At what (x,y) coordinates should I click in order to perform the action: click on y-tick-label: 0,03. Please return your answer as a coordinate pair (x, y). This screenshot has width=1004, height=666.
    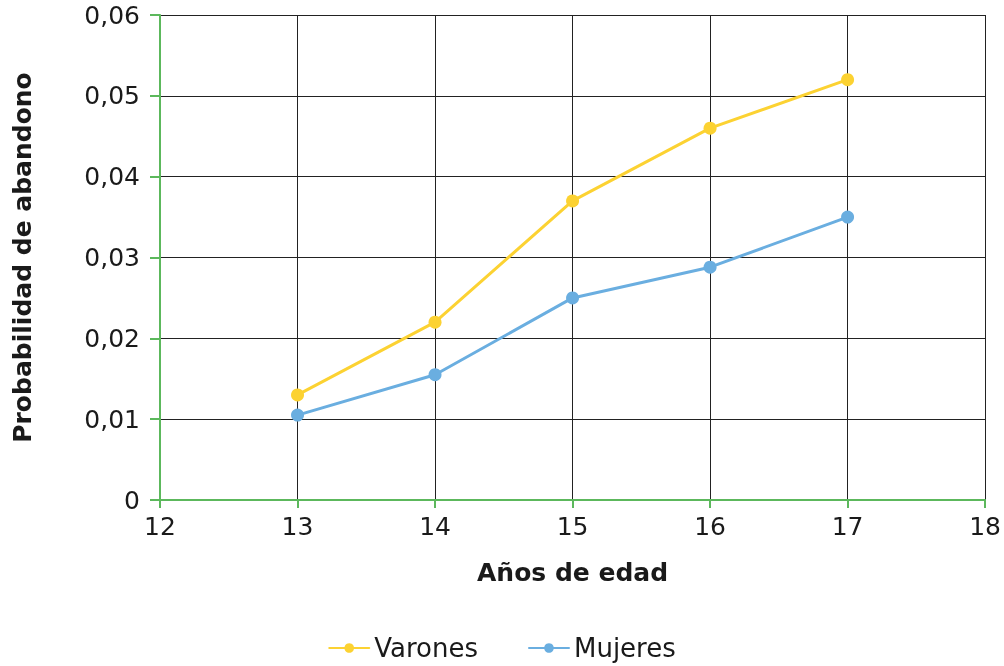
    Looking at the image, I should click on (112, 257).